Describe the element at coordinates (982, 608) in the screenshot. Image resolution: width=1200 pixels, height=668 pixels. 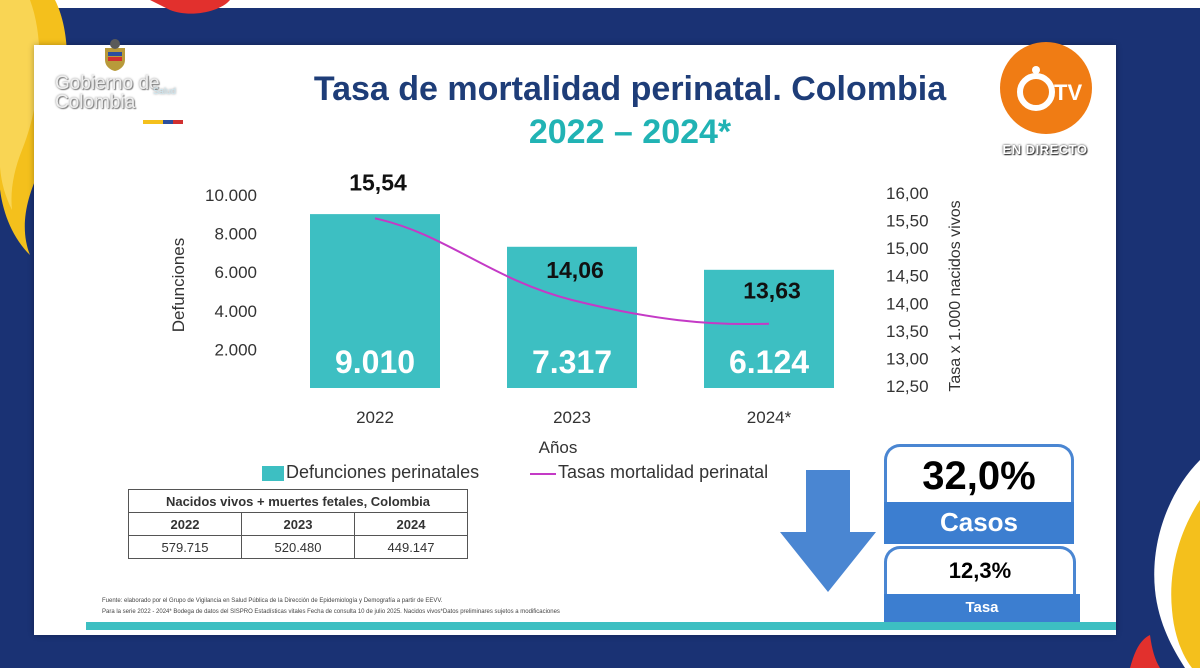
I see `tasa-change-label: Tasa` at that location.